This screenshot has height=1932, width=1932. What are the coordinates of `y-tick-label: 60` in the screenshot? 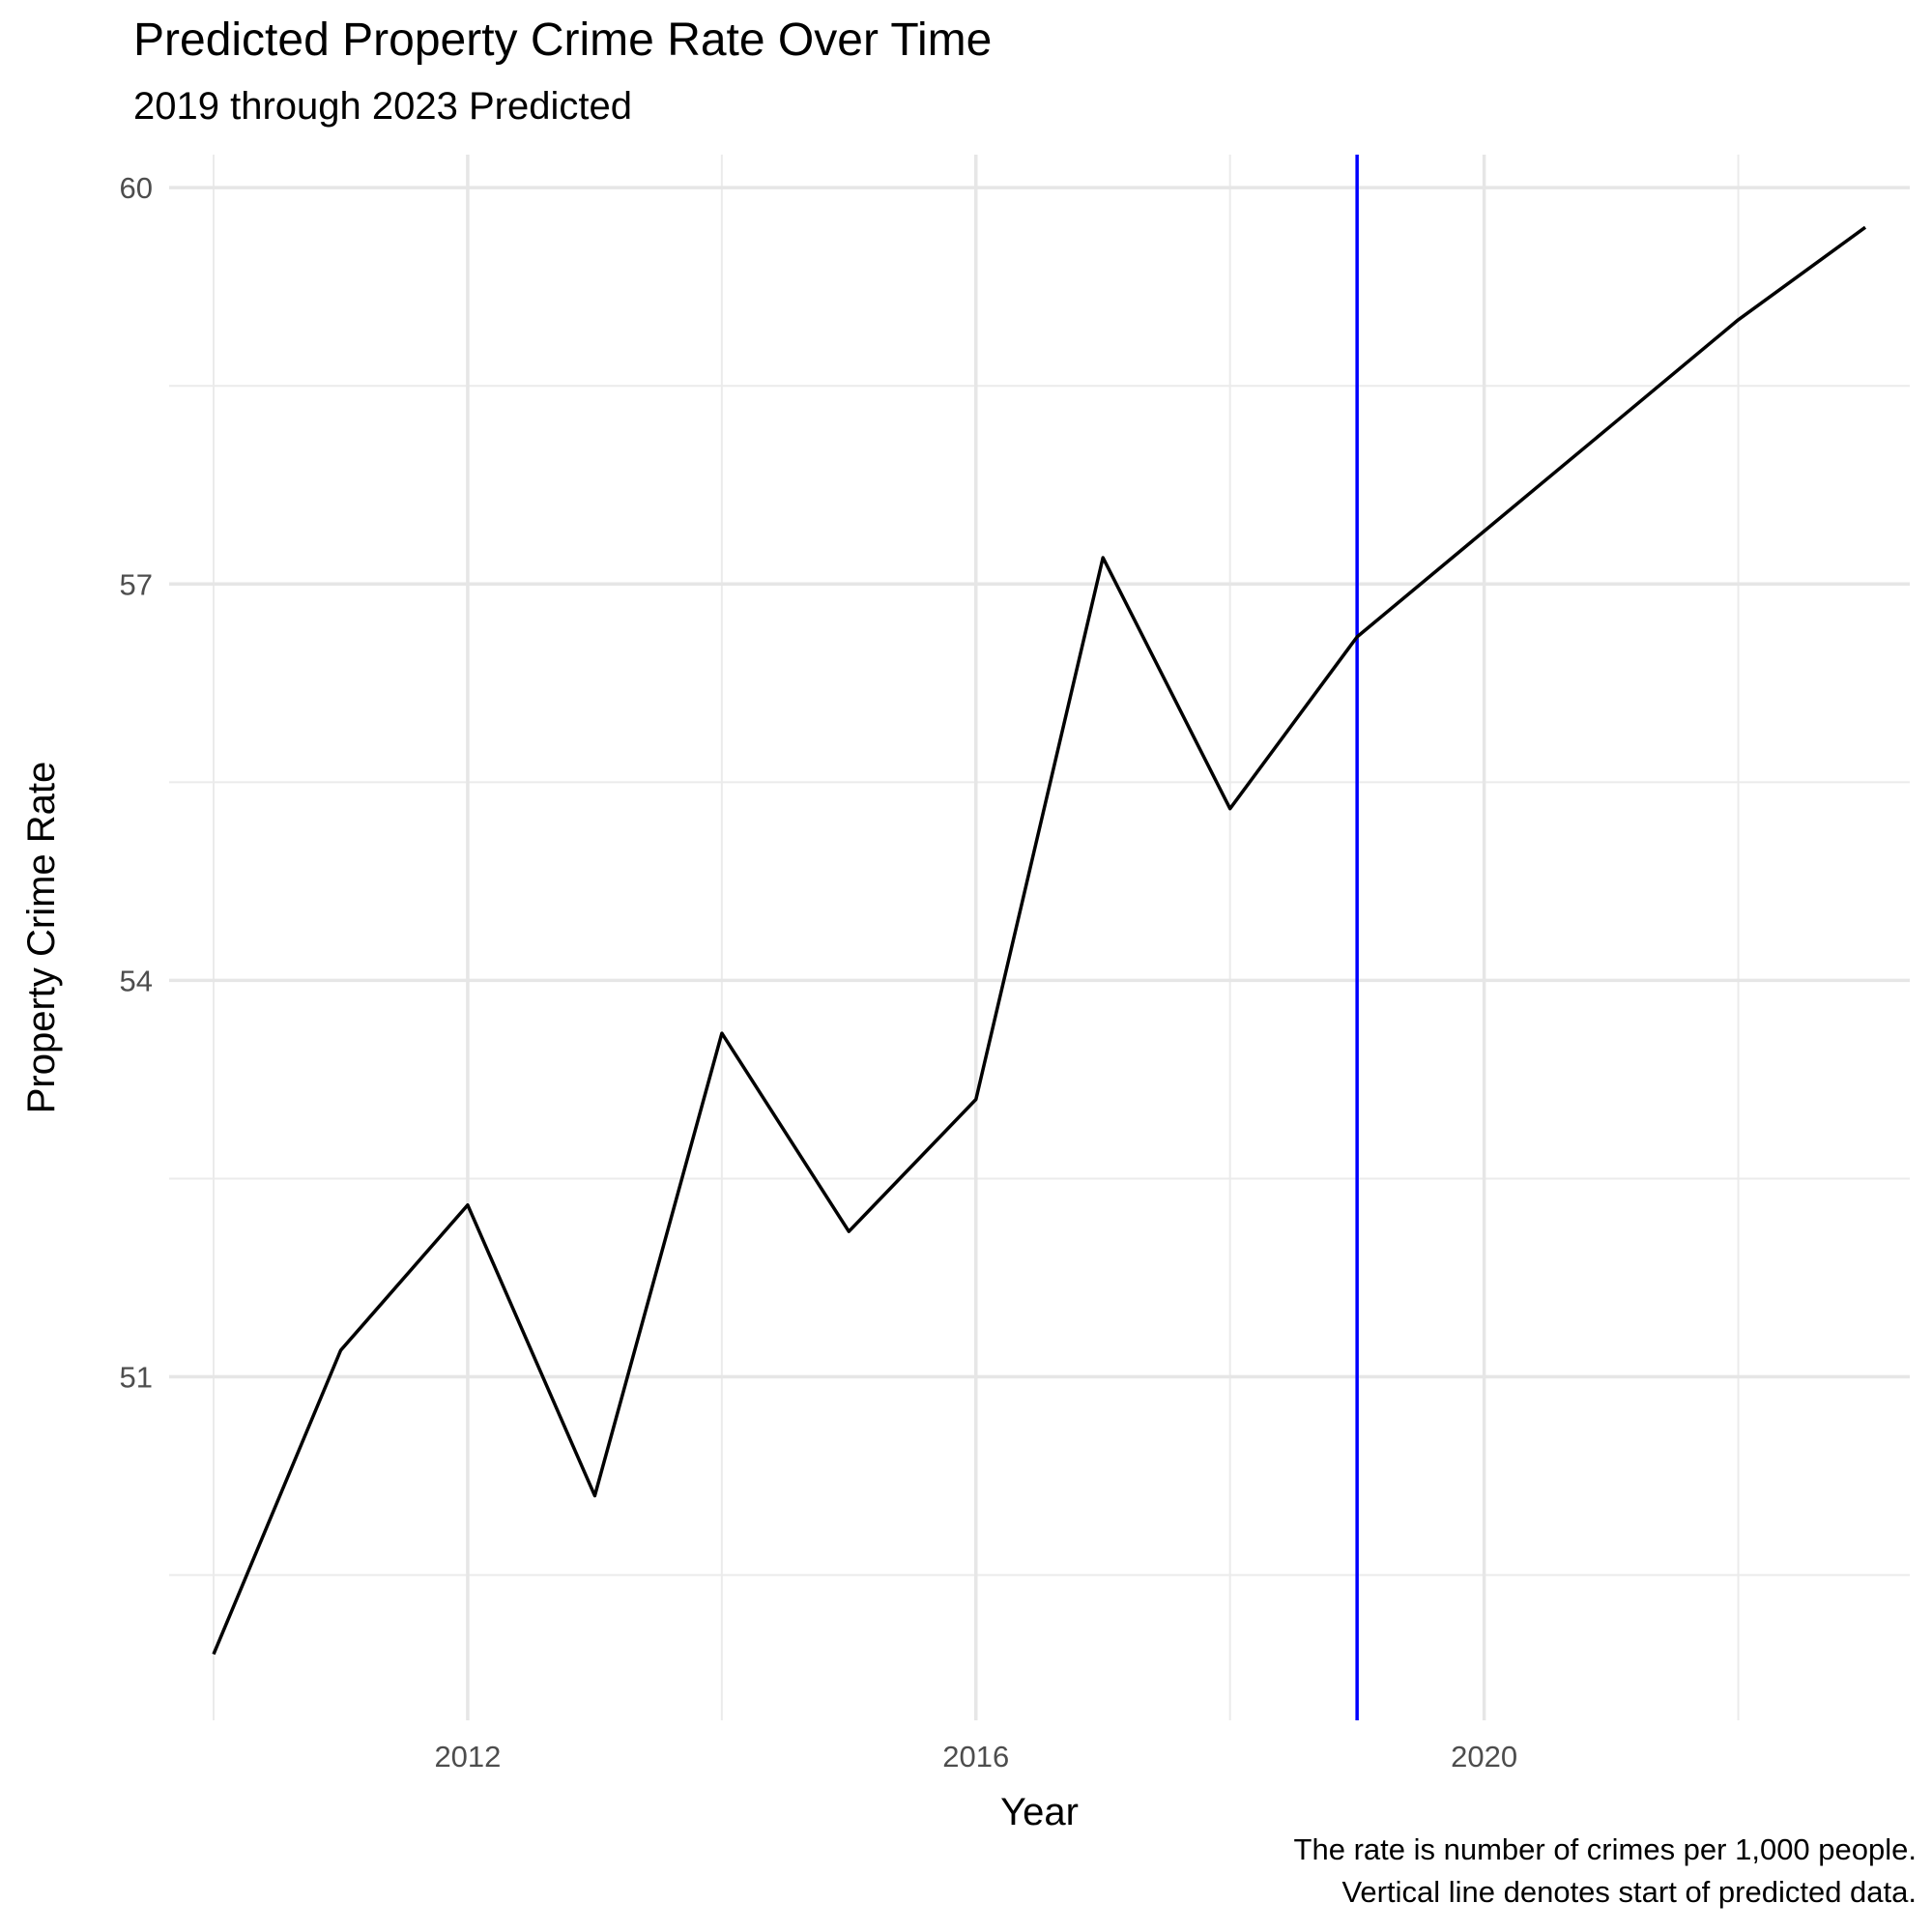 It's located at (136, 188).